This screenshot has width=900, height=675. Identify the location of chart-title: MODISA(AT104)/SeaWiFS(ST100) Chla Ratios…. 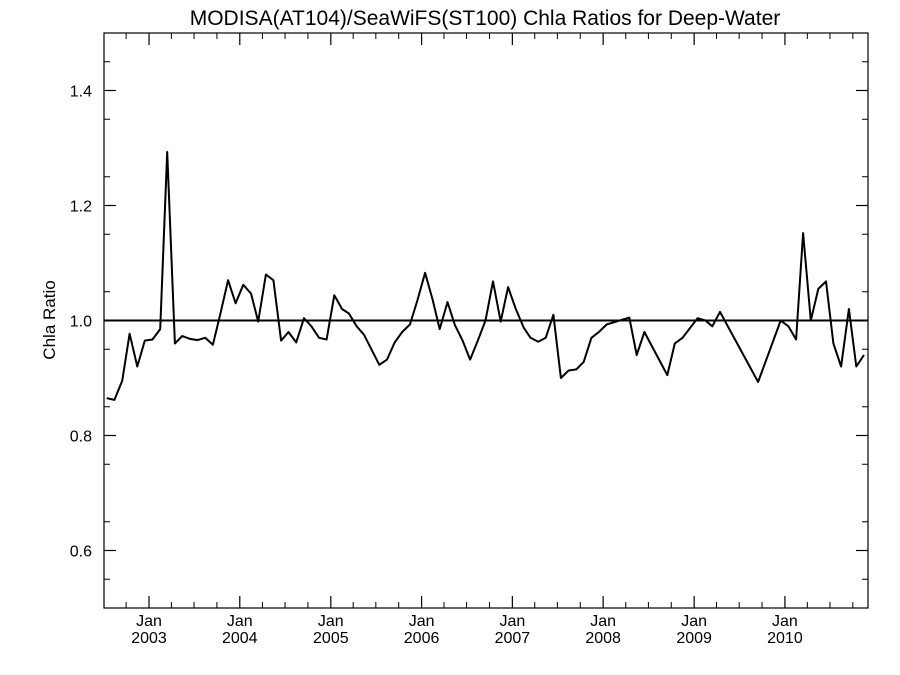
(485, 18).